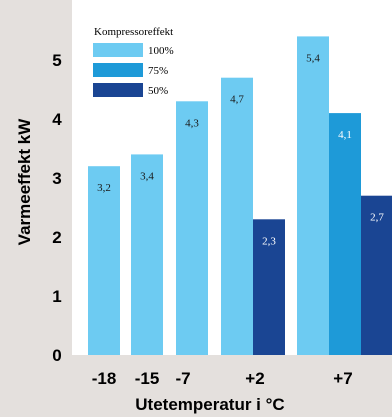  What do you see at coordinates (182, 378) in the screenshot?
I see `x-tick-label: -7` at bounding box center [182, 378].